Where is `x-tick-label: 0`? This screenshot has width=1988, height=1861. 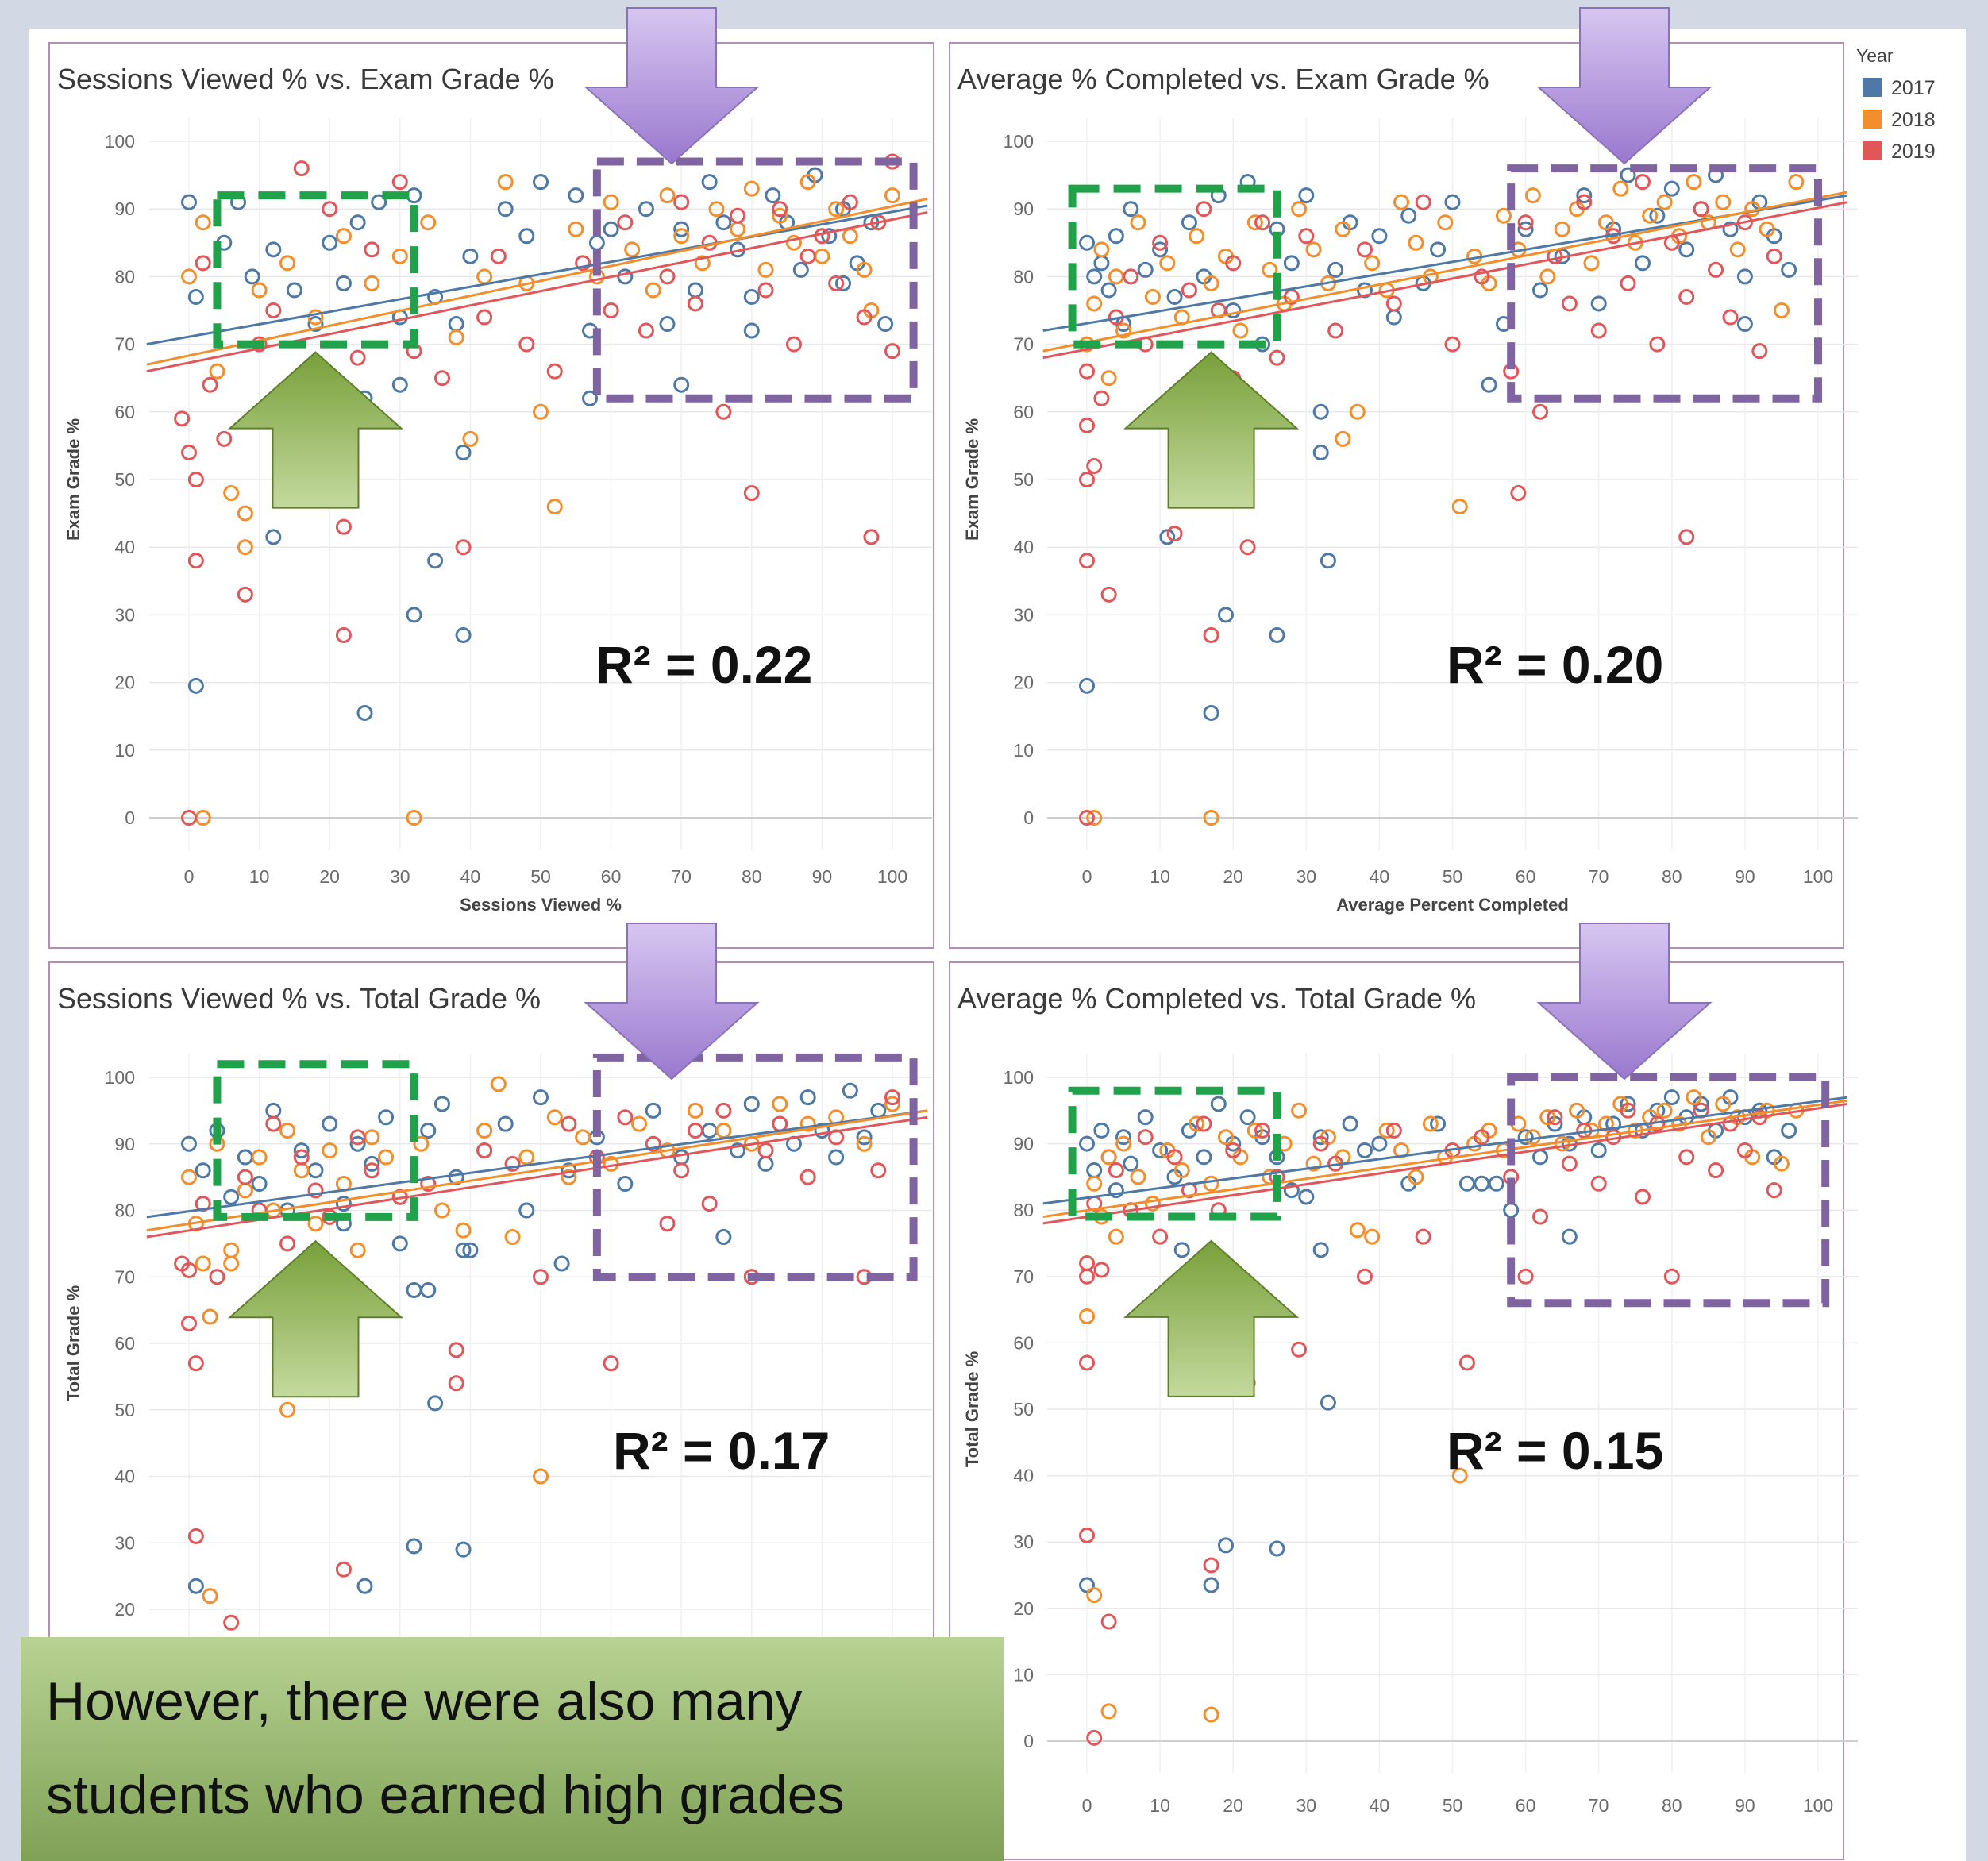
x-tick-label: 0 is located at coordinates (1087, 876).